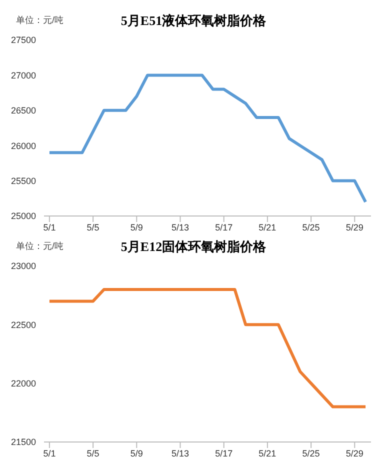 This screenshot has width=387, height=469. Describe the element at coordinates (193, 20) in the screenshot. I see `chart-title: 5月E51液体环氧树脂价格` at that location.